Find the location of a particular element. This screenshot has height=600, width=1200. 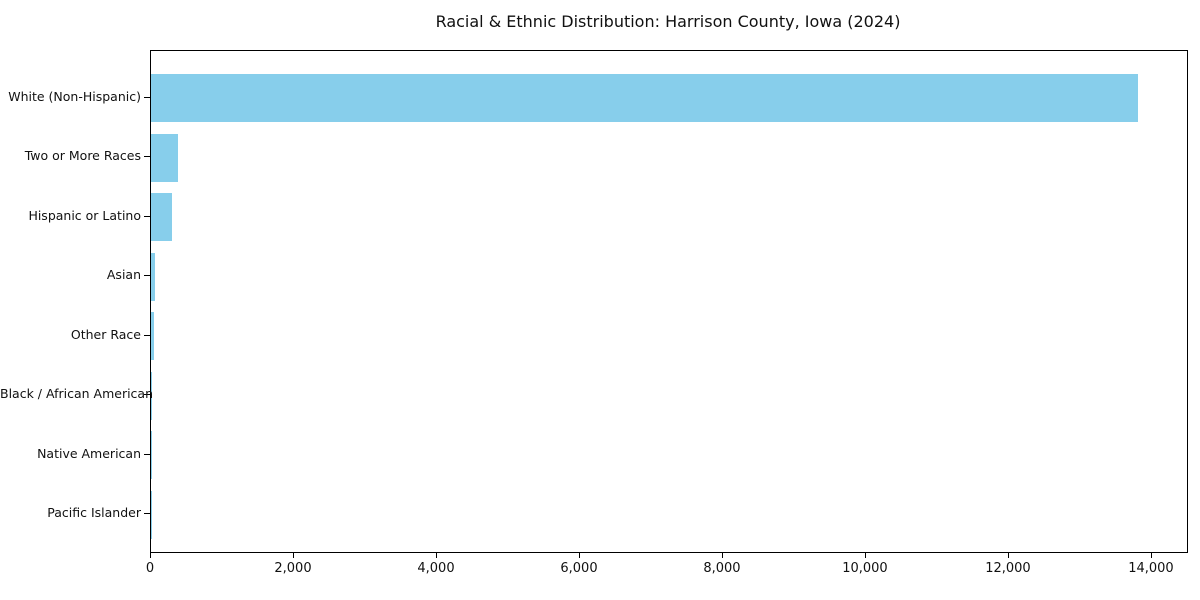

x-tick-label: 14,000 is located at coordinates (1151, 568).